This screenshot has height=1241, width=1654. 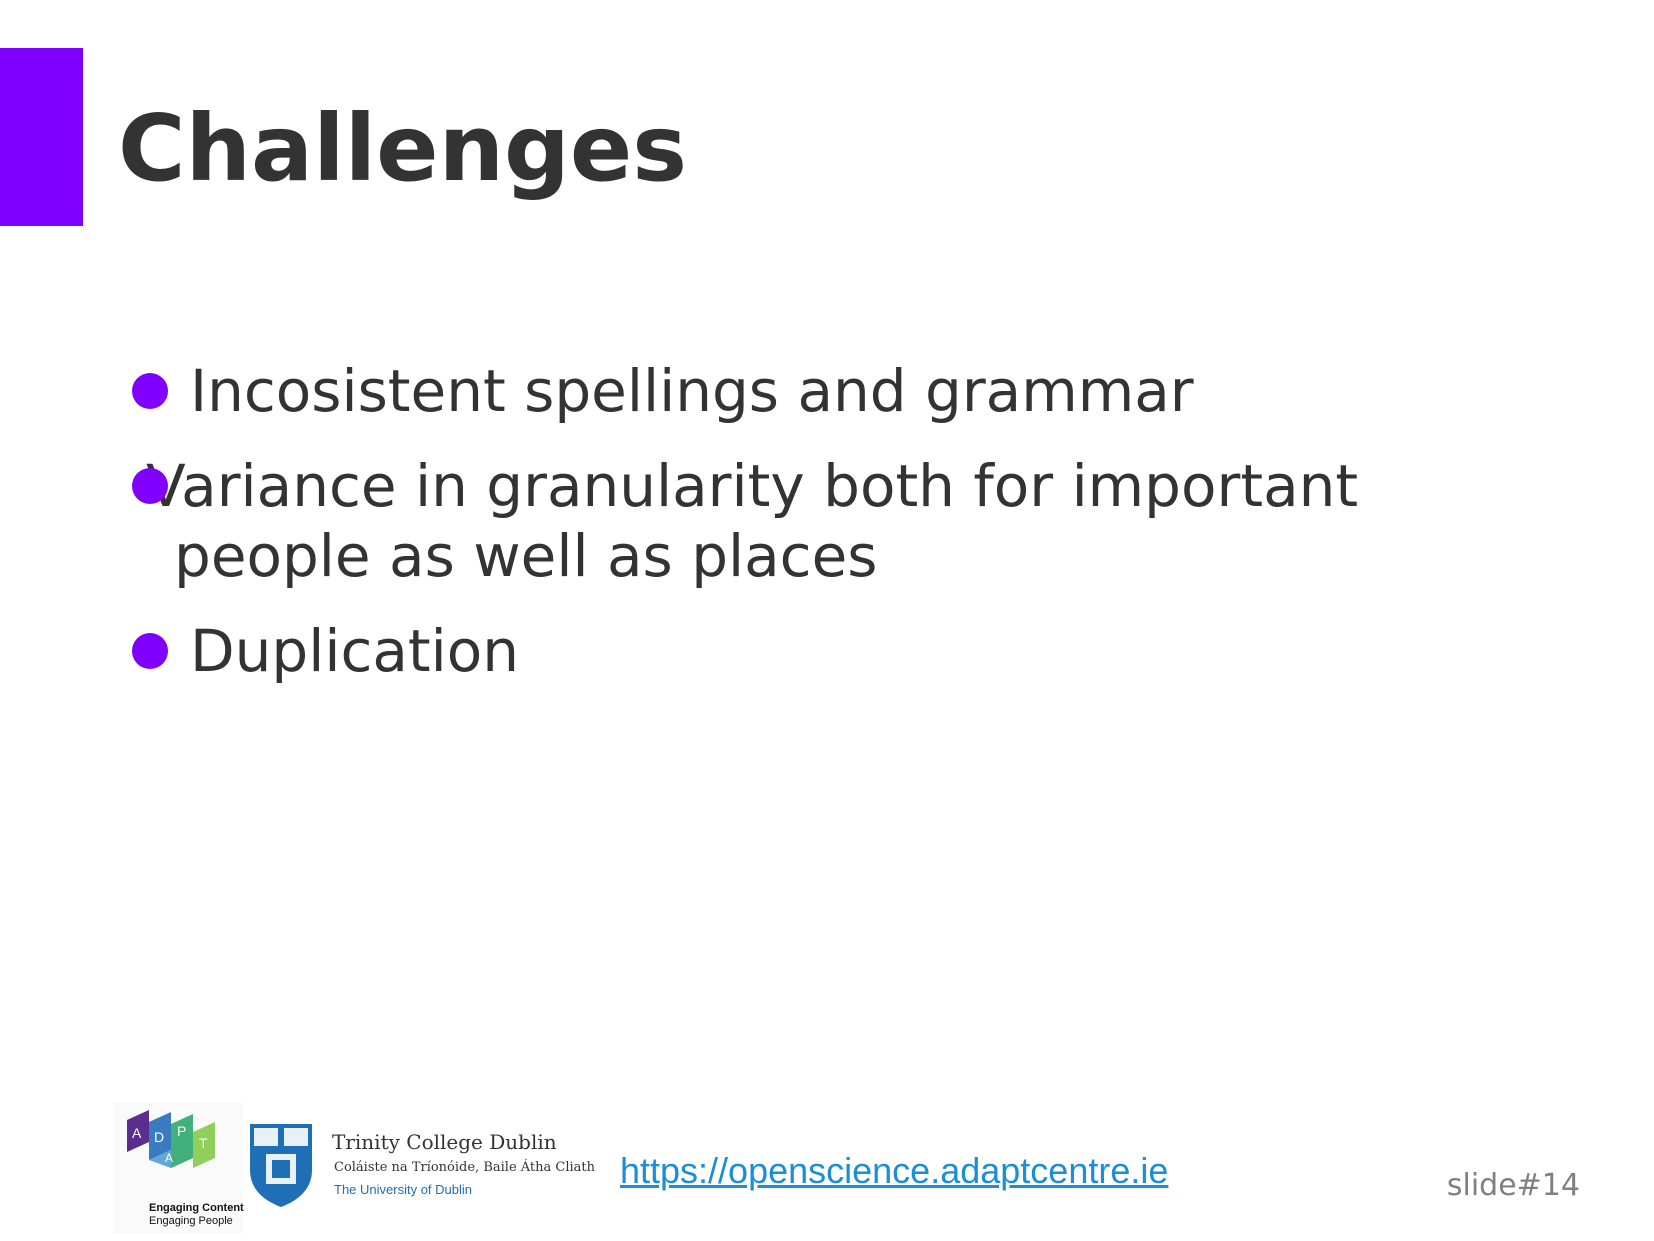 I want to click on slide-title: Challenges, so click(x=403, y=148).